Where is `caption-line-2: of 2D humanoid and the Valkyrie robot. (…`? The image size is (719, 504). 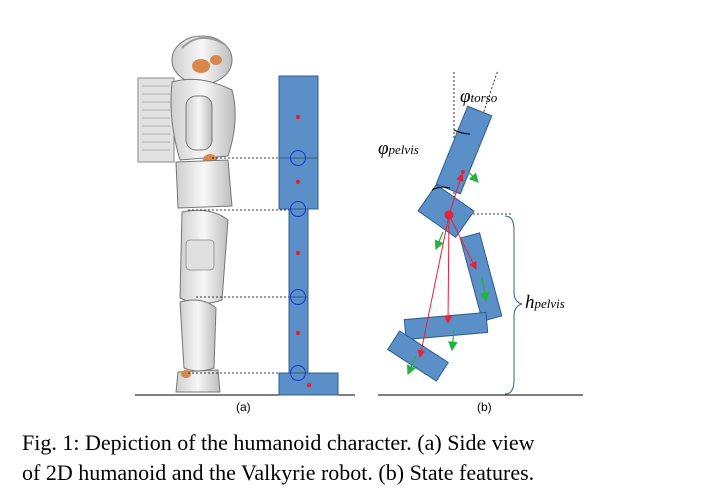 caption-line-2: of 2D humanoid and the Valkyrie robot. (… is located at coordinates (278, 472).